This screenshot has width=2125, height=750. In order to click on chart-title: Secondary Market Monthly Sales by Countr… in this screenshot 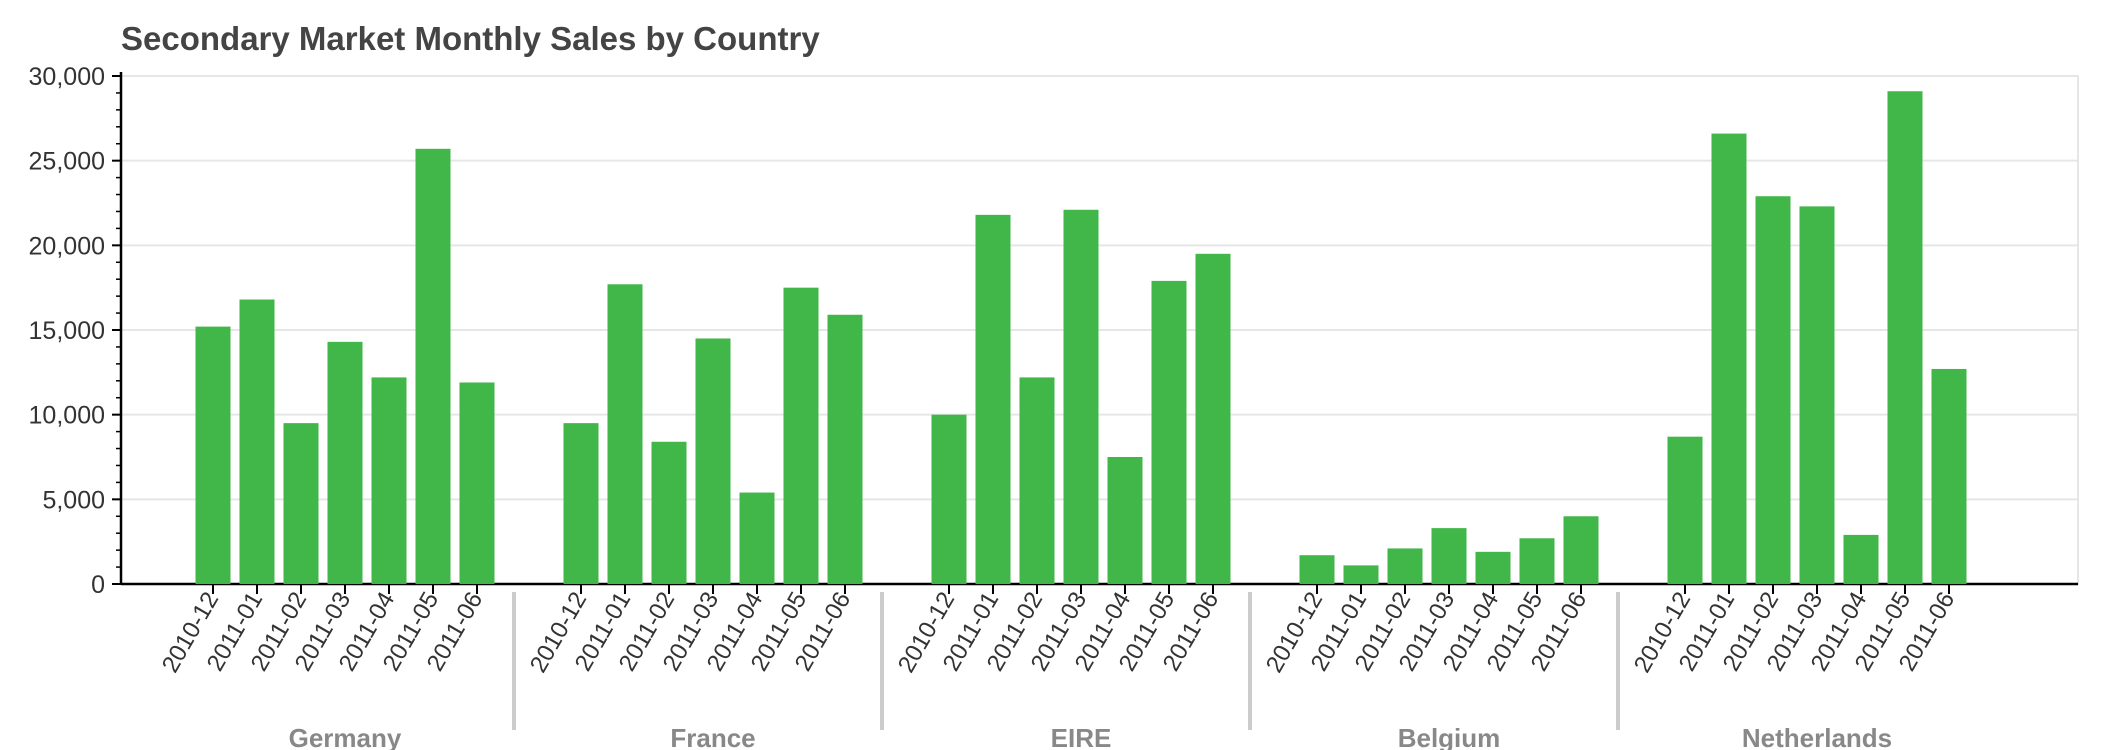, I will do `click(470, 38)`.